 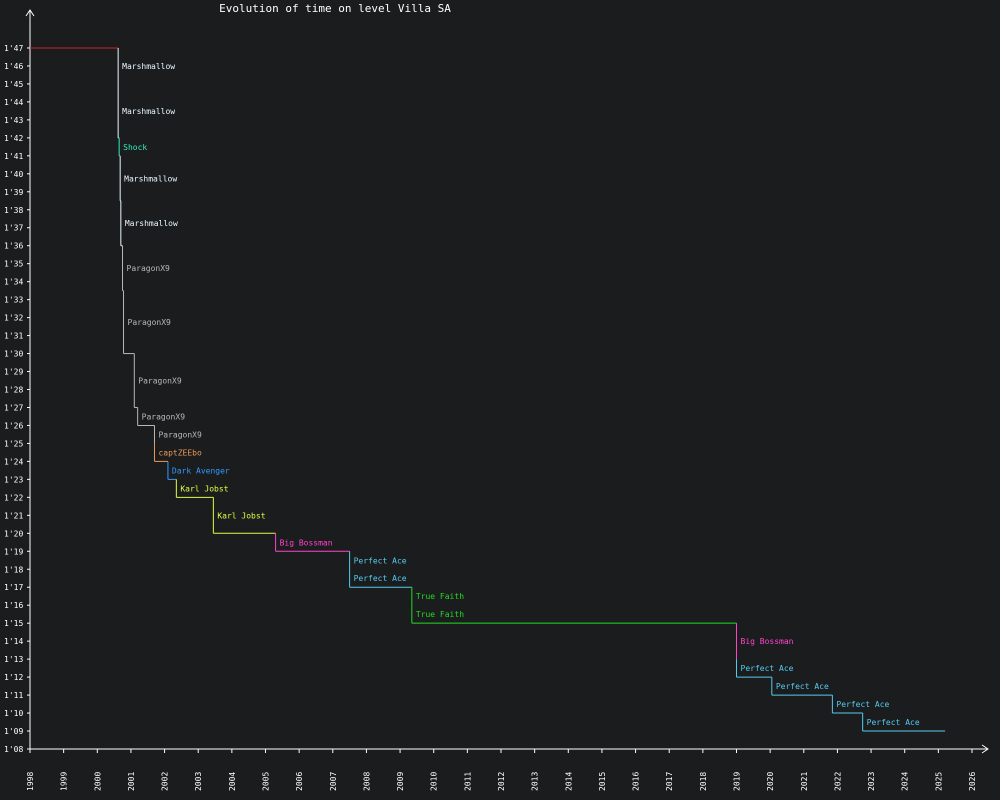 I want to click on y-tick-label: 1'28, so click(x=13, y=390).